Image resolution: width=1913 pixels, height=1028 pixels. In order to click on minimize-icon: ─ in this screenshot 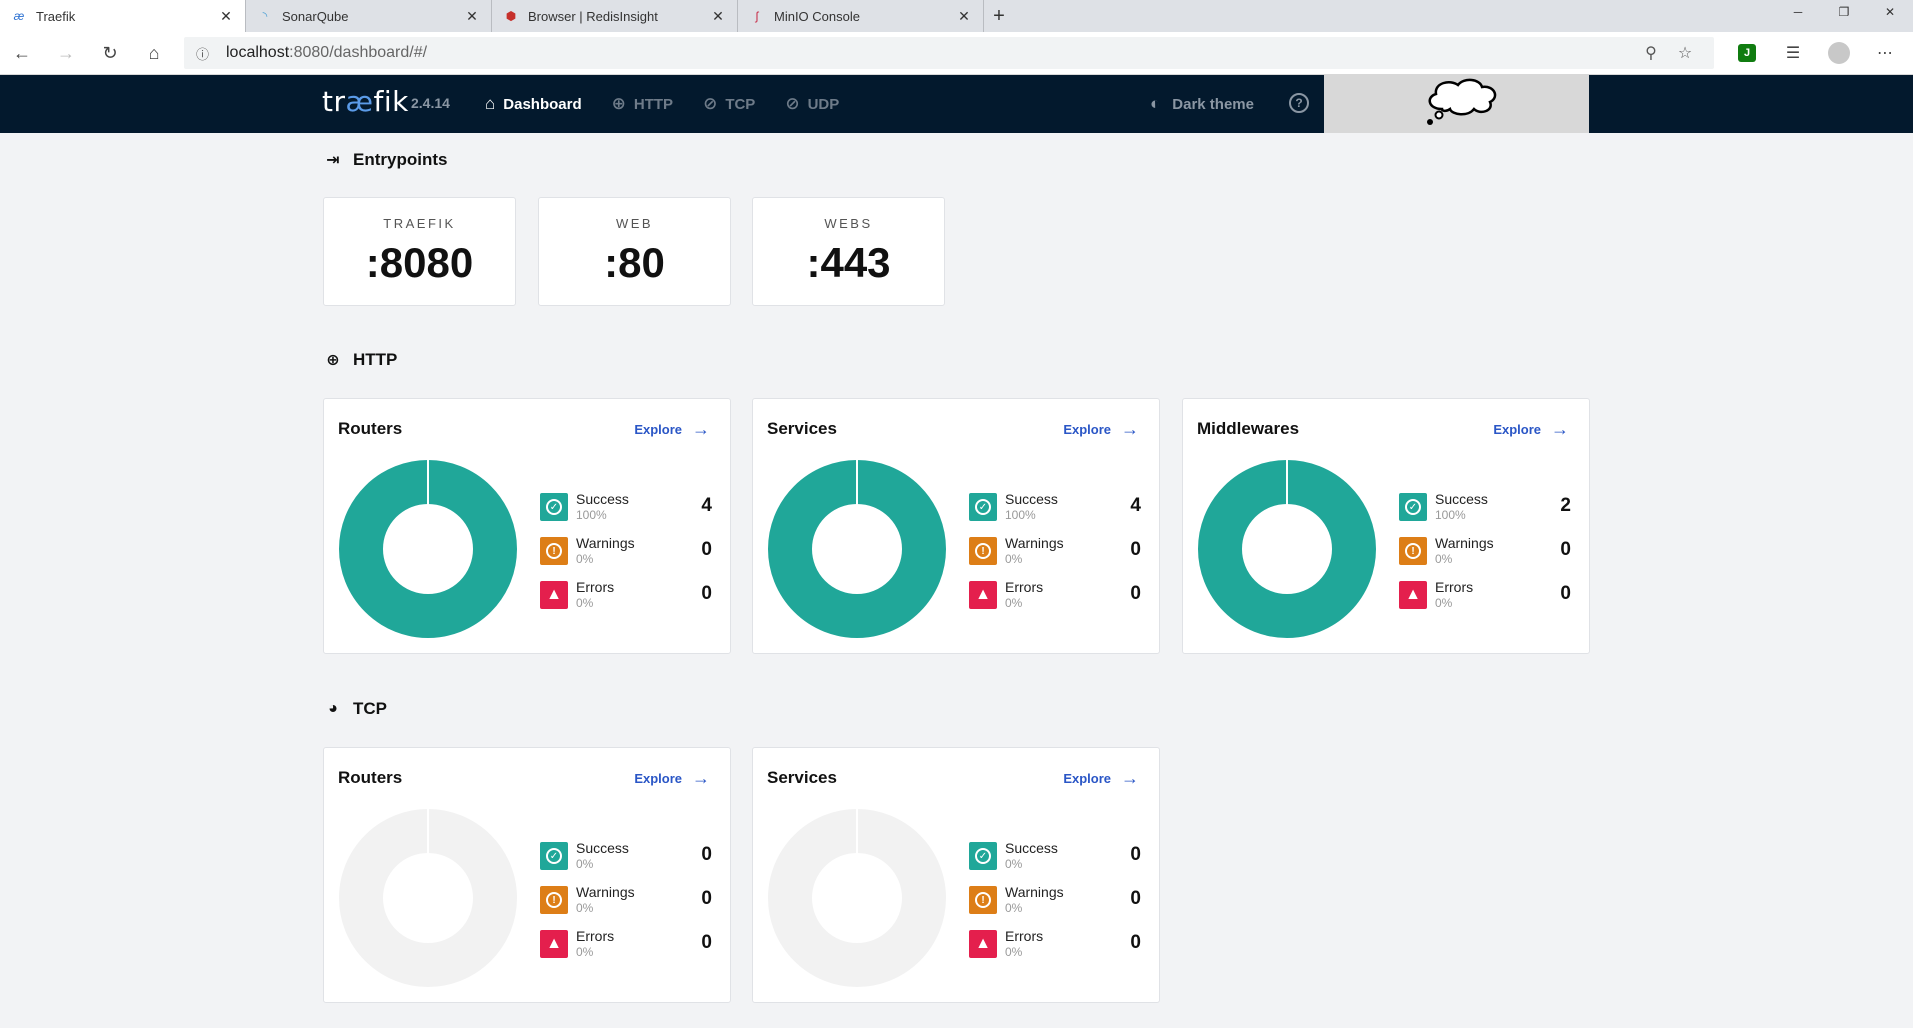, I will do `click(1798, 12)`.